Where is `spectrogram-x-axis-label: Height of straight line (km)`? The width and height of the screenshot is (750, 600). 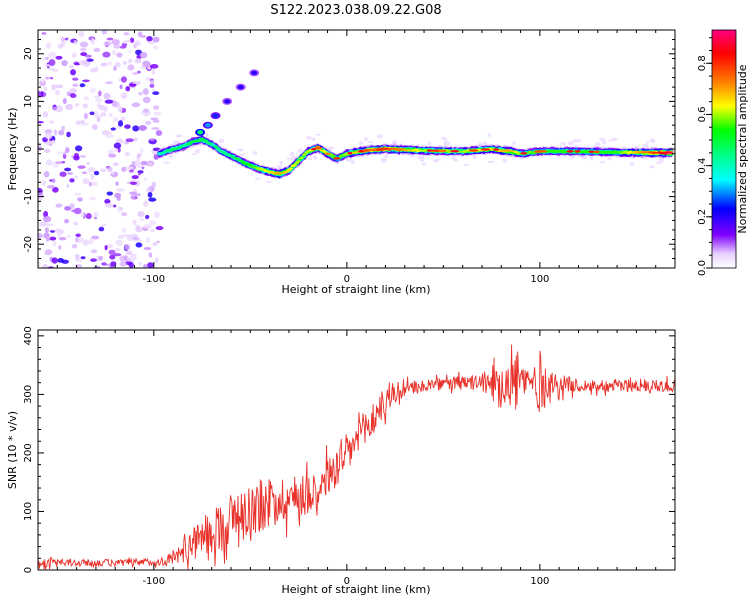
spectrogram-x-axis-label: Height of straight line (km) is located at coordinates (355, 289).